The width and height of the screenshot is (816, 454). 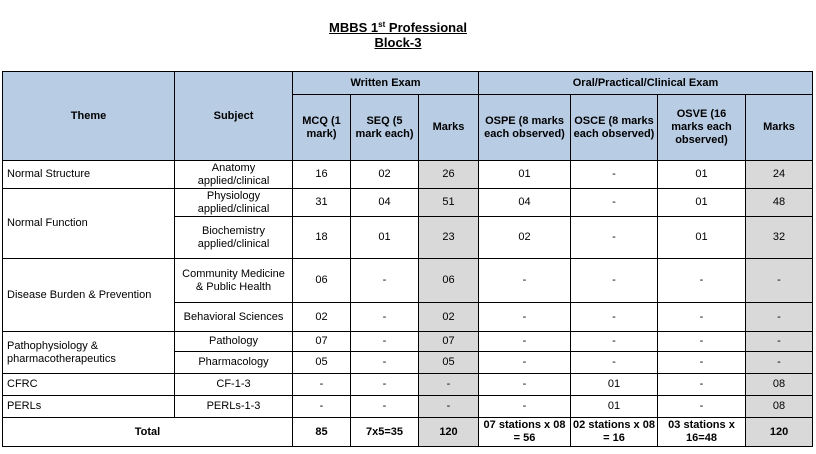 I want to click on mcq-cell: 16, so click(x=321, y=174).